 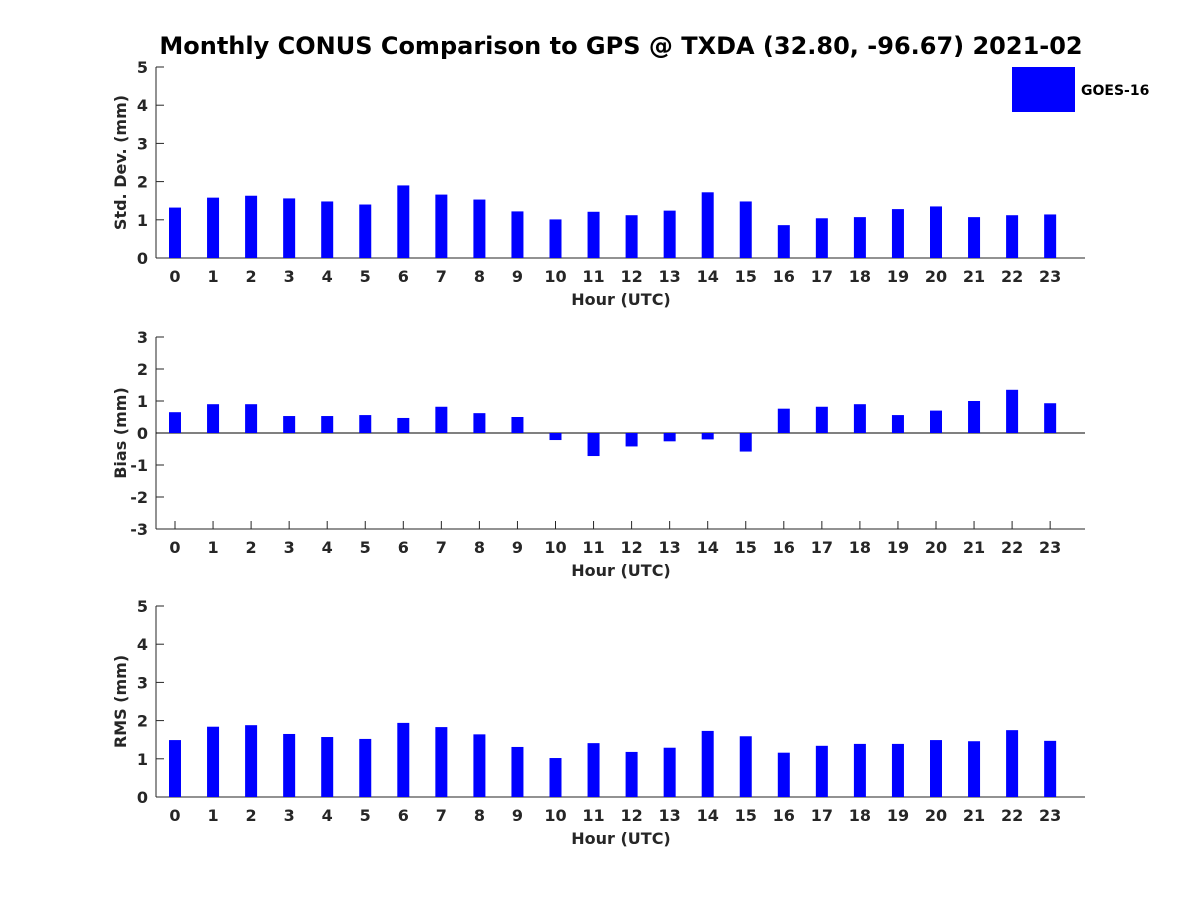 I want to click on x-tick-label: 18, so click(x=860, y=815).